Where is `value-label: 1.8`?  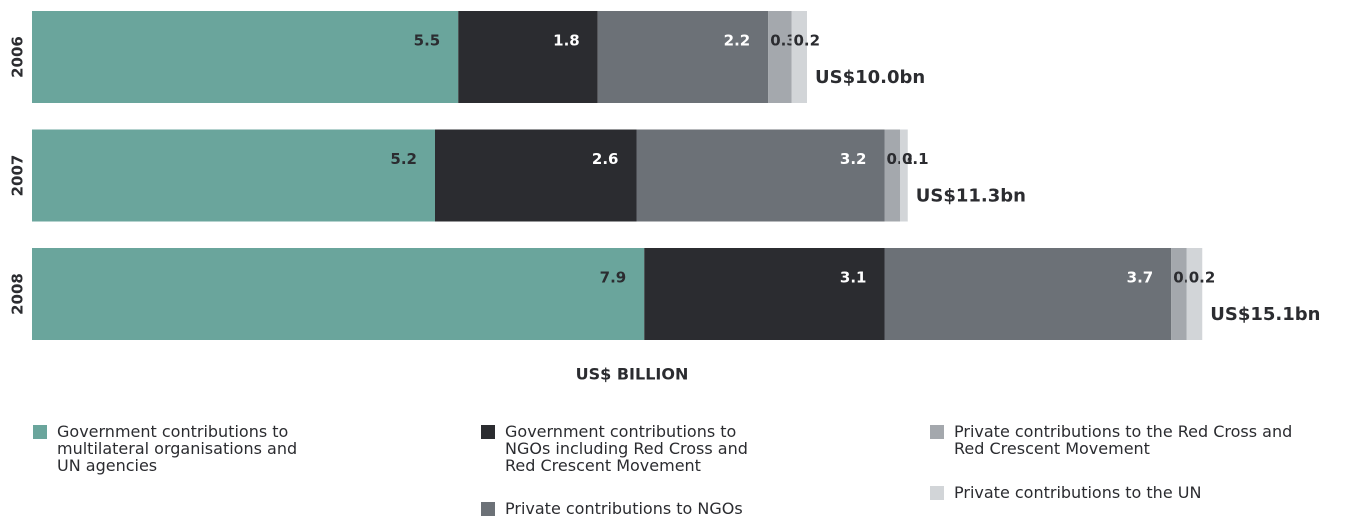 value-label: 1.8 is located at coordinates (566, 41).